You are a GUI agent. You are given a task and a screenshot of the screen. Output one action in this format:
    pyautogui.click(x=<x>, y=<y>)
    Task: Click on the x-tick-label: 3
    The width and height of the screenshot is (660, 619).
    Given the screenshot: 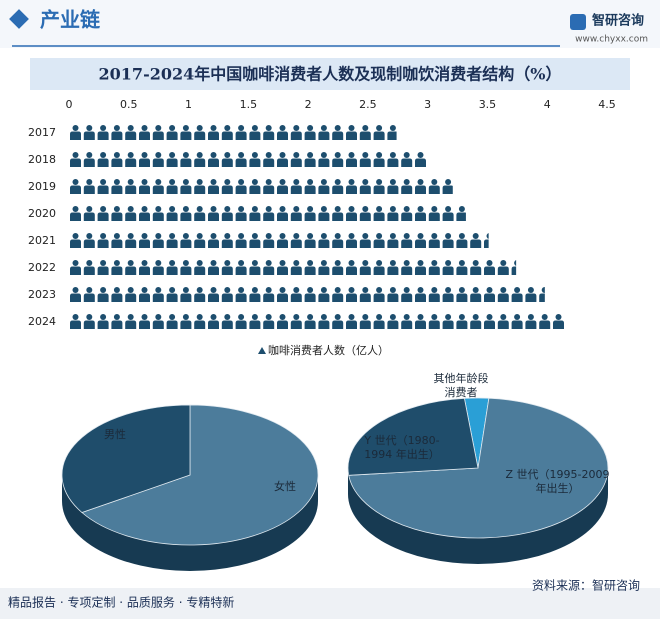 What is the action you would take?
    pyautogui.click(x=427, y=104)
    